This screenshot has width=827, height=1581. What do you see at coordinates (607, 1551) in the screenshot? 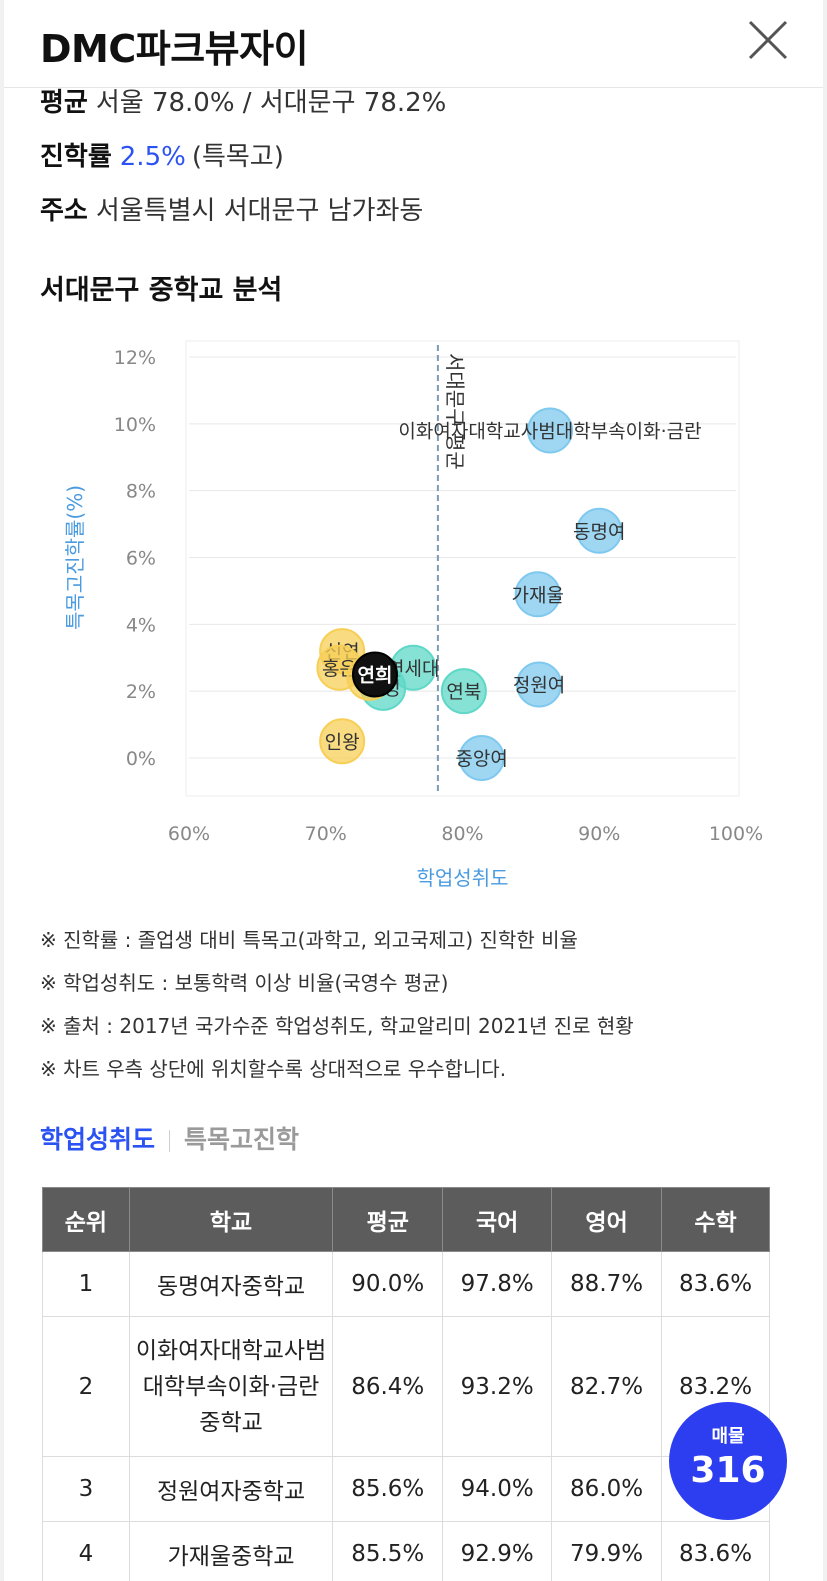
I see `english-cell: 79.9%` at bounding box center [607, 1551].